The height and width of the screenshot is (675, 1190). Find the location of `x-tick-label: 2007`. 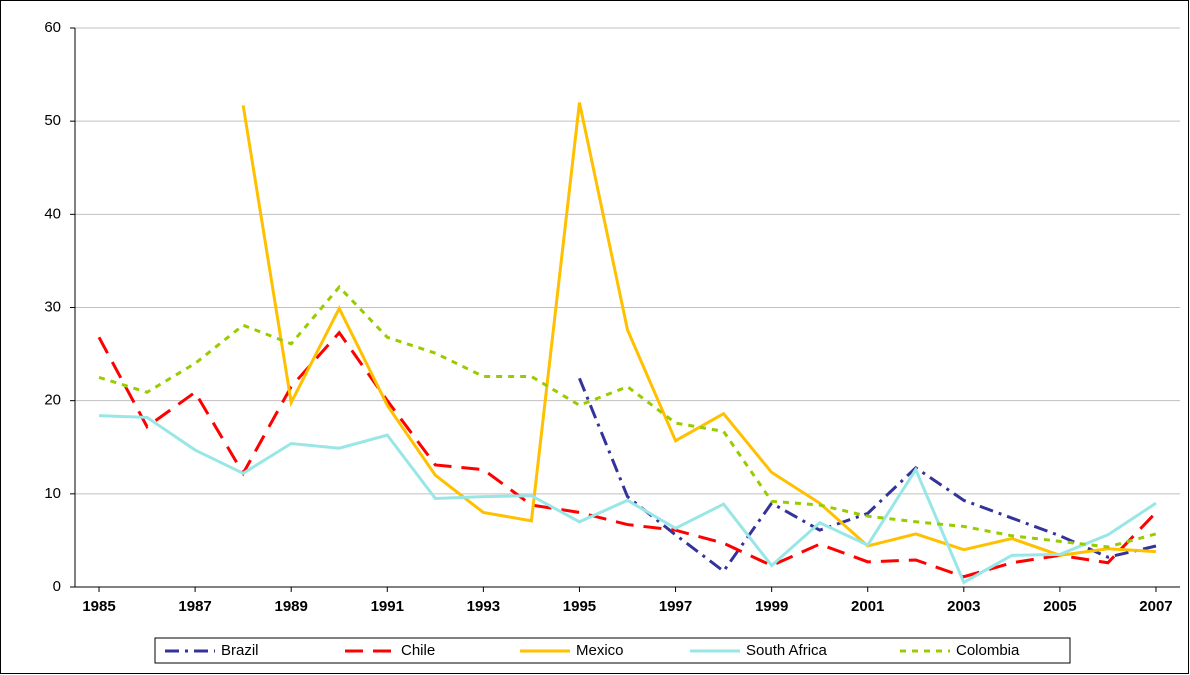

x-tick-label: 2007 is located at coordinates (1155, 606).